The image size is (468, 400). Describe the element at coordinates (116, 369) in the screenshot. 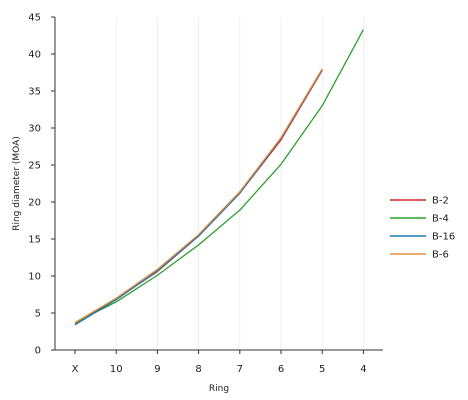

I see `x-tick-label: 10` at that location.